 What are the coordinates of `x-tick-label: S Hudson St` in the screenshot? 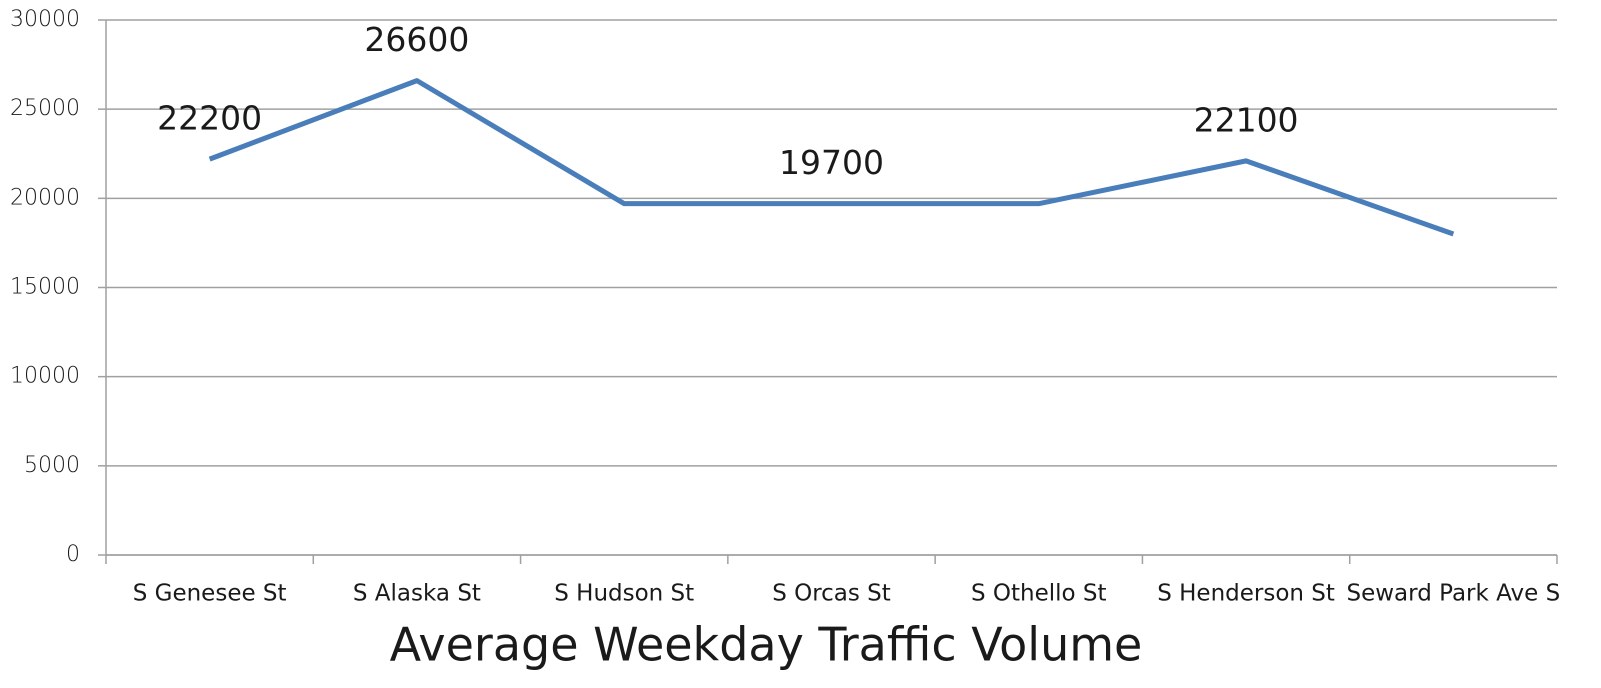 It's located at (624, 594).